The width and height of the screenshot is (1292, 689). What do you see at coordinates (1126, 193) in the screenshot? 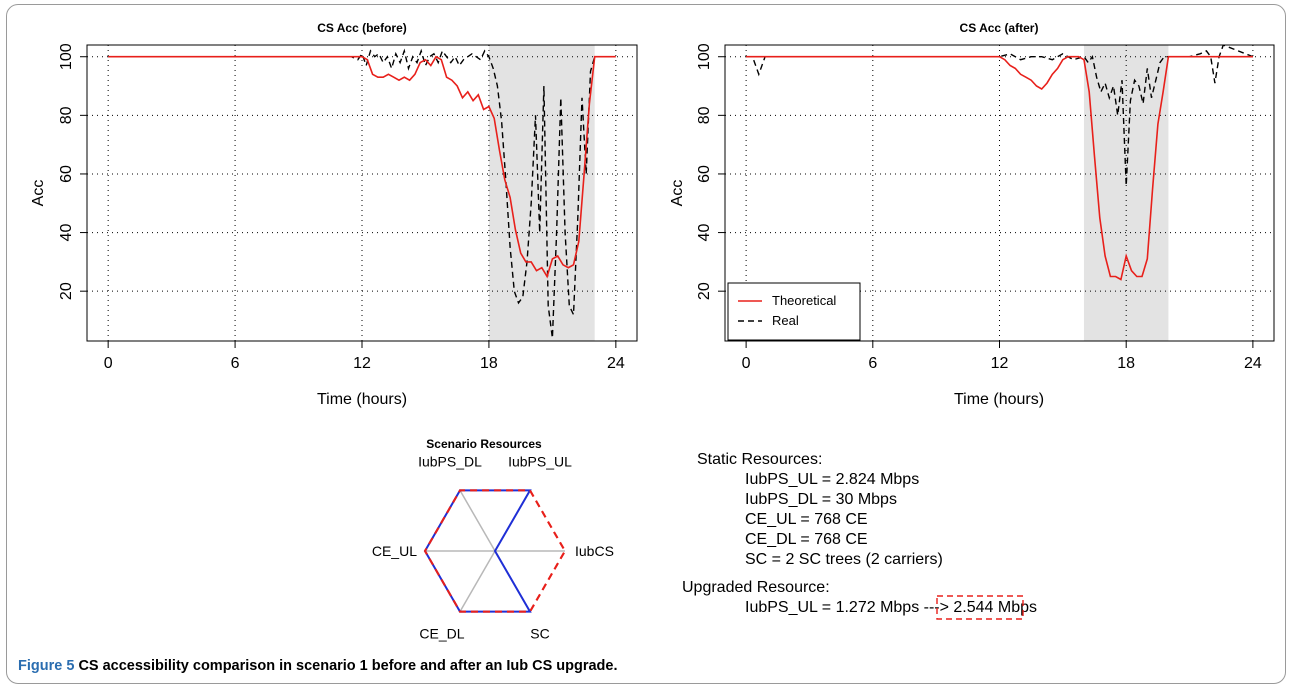
I see `chart-after-shaded-region` at bounding box center [1126, 193].